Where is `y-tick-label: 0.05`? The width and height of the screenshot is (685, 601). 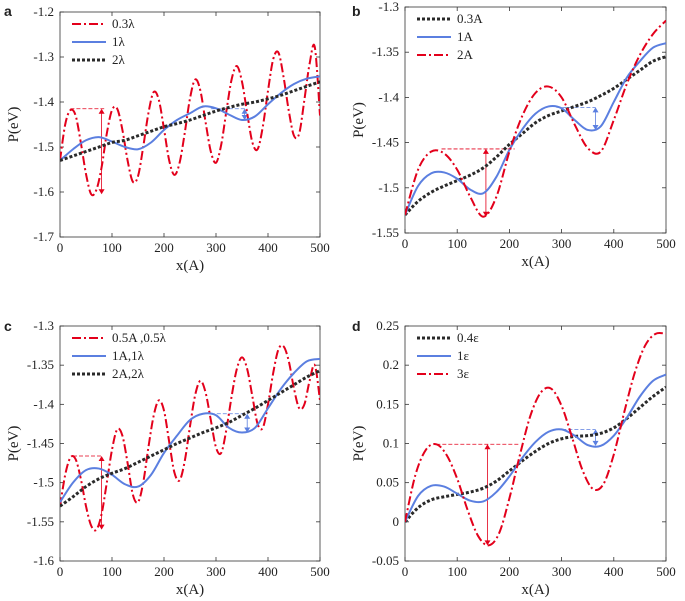
y-tick-label: 0.05 is located at coordinates (387, 482).